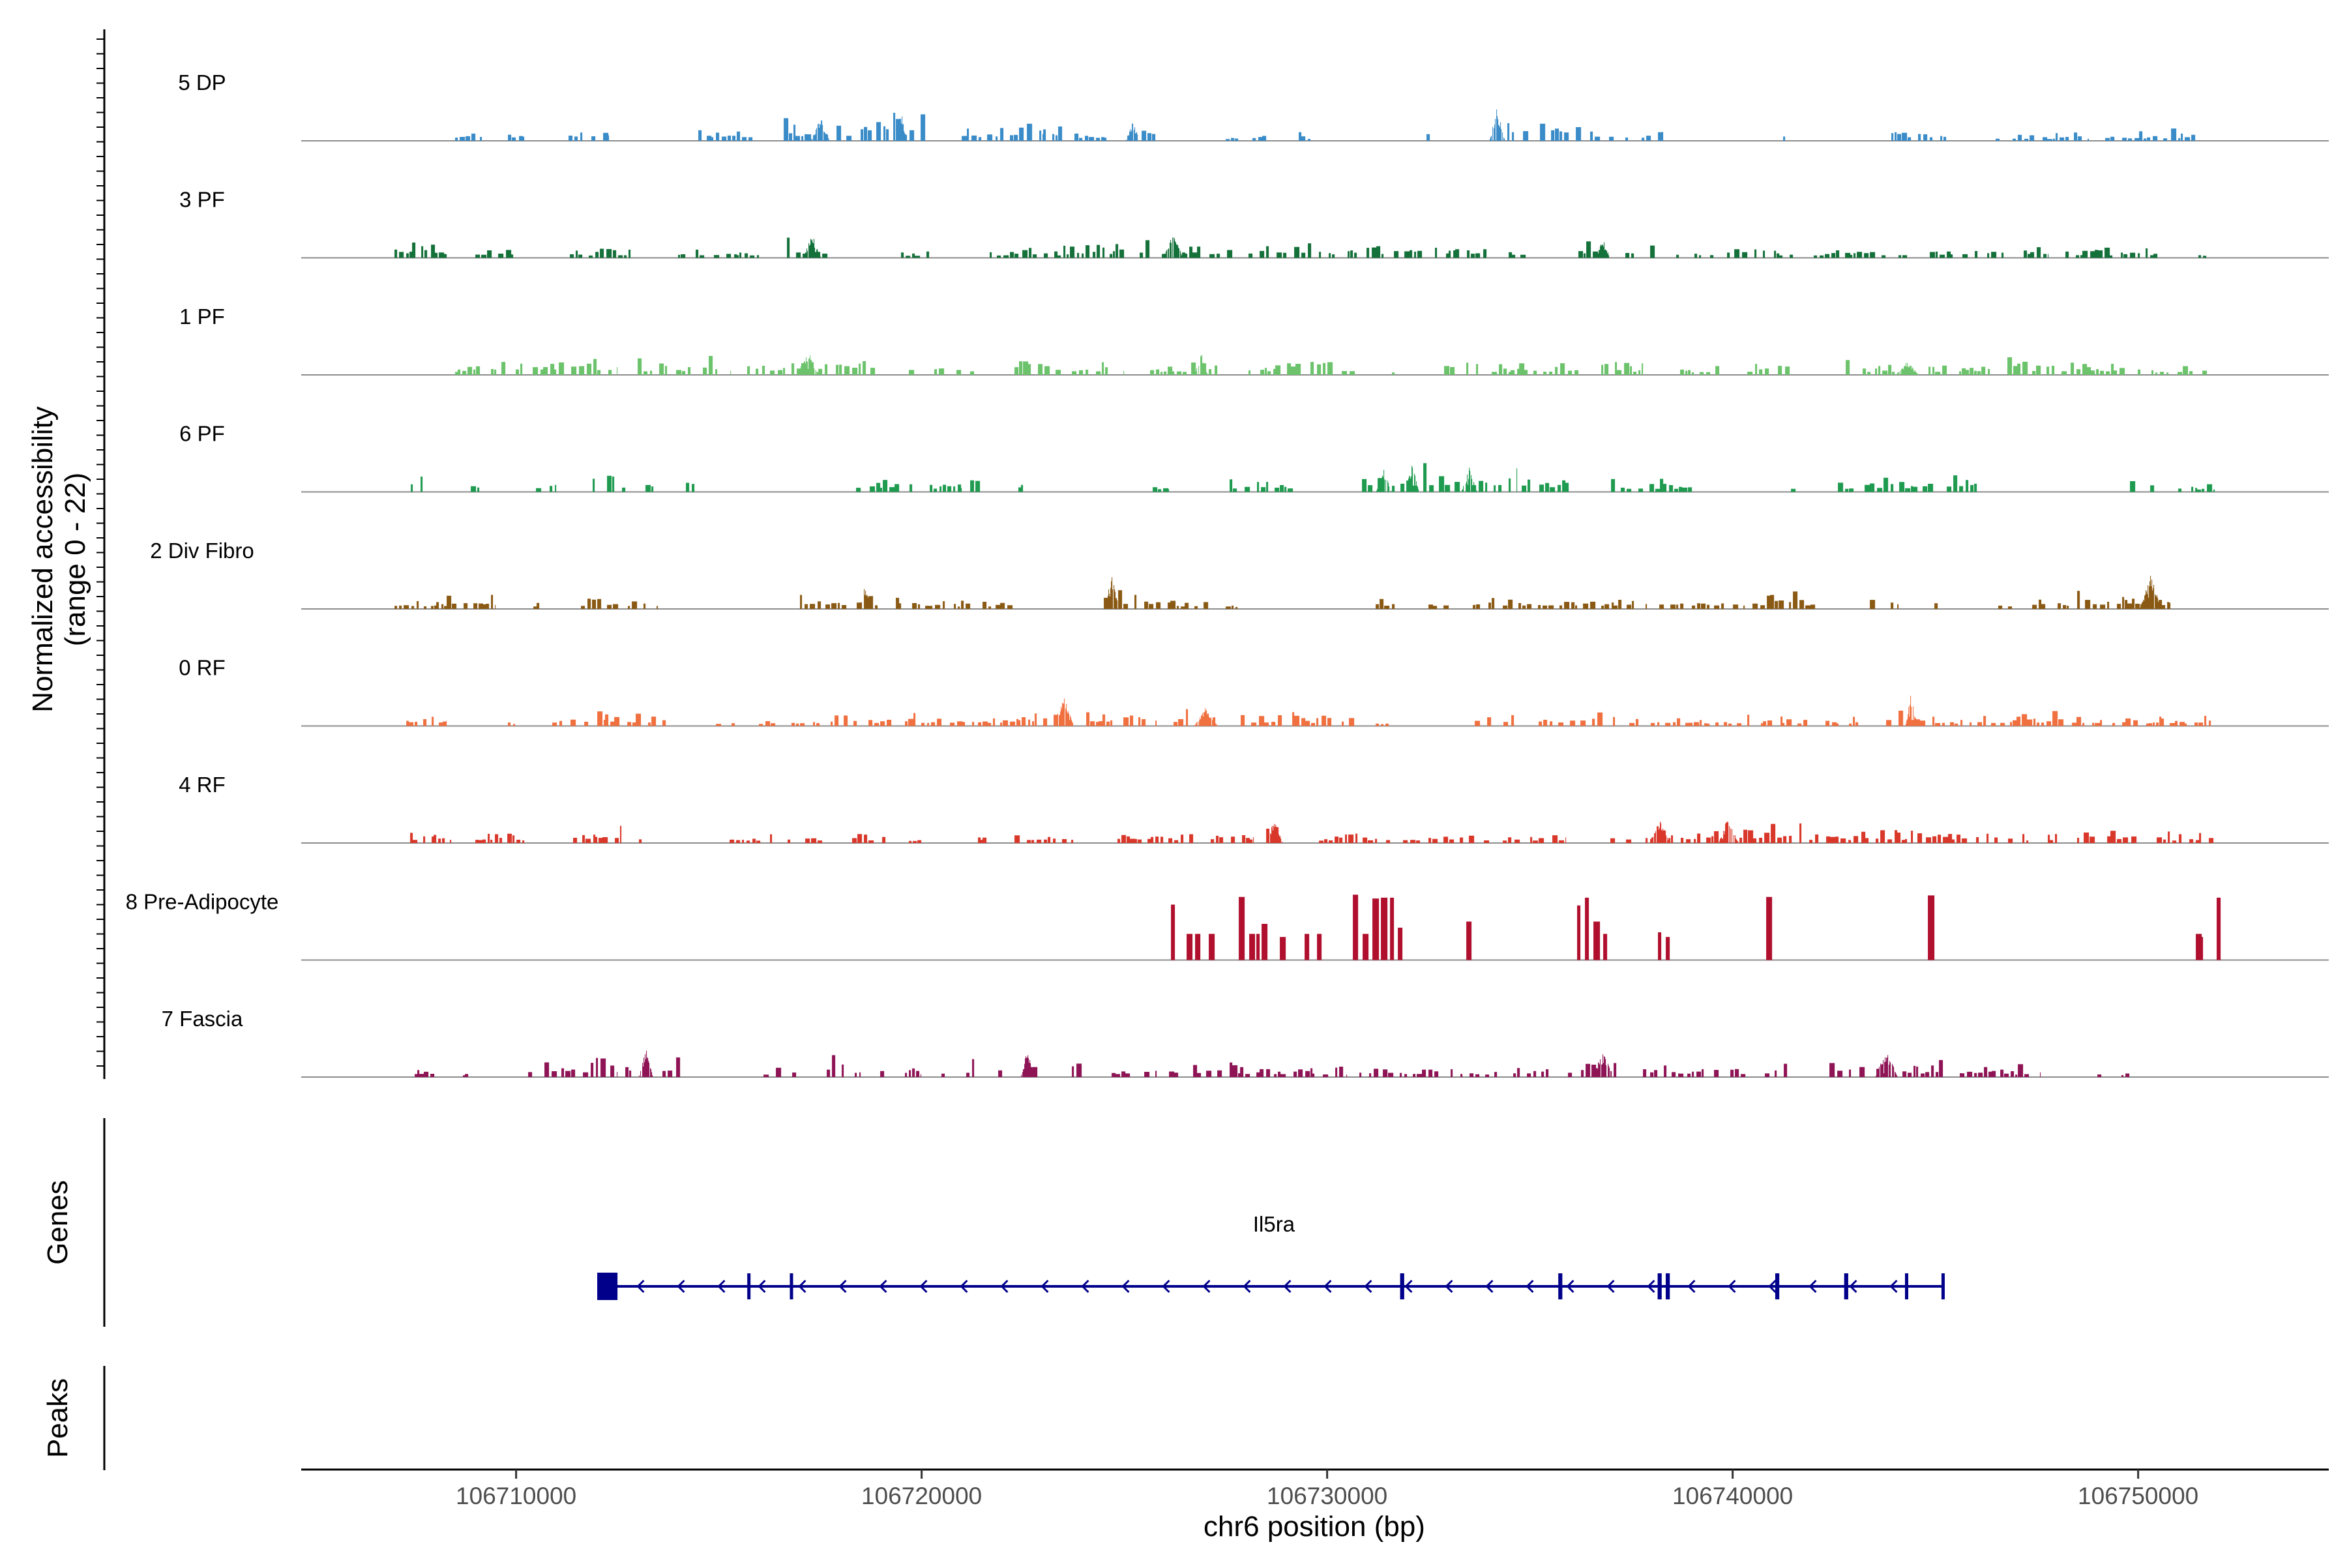 The image size is (2347, 1568). I want to click on gene-name-label: Il5ra, so click(1274, 1224).